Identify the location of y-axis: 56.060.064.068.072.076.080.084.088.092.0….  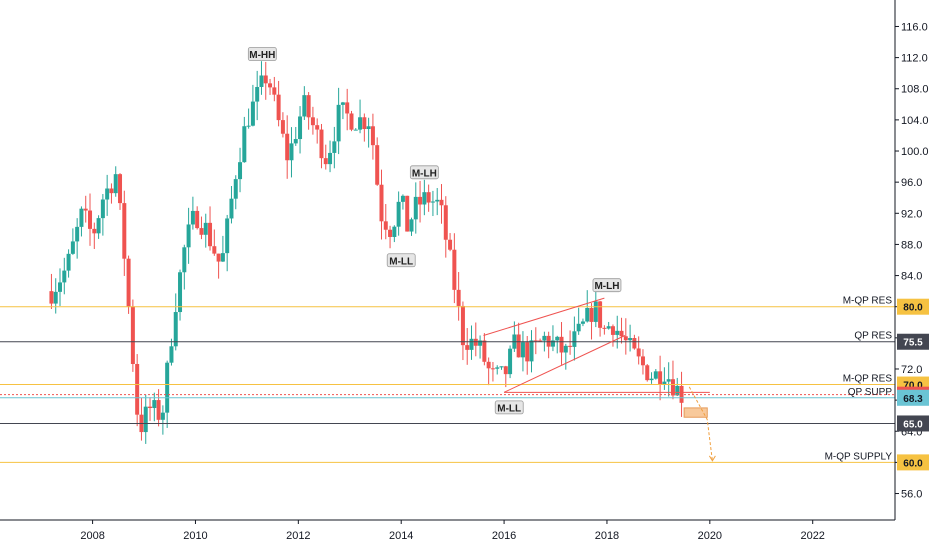
(911, 260).